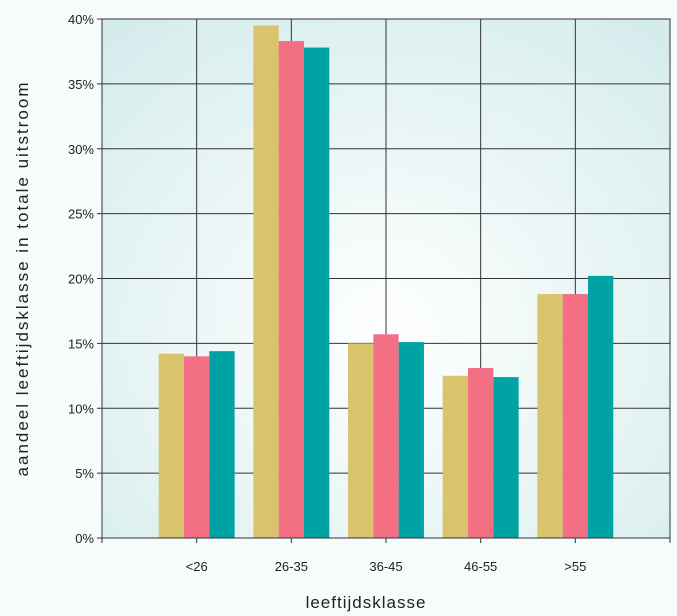 The image size is (677, 616). Describe the element at coordinates (480, 566) in the screenshot. I see `x-tick-label: 46-55` at that location.